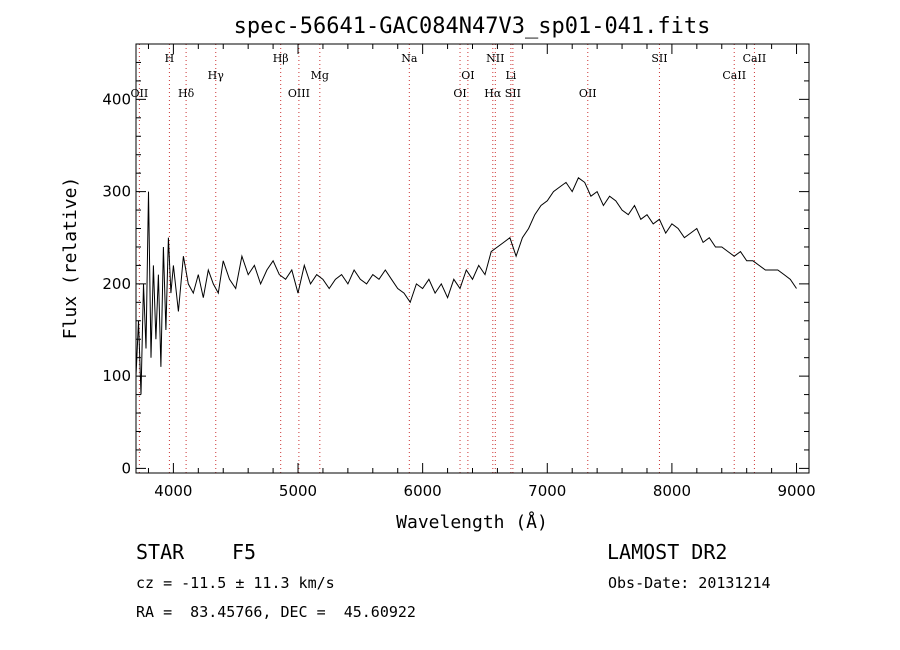  Describe the element at coordinates (298, 491) in the screenshot. I see `x-tick-label: 5000` at that location.